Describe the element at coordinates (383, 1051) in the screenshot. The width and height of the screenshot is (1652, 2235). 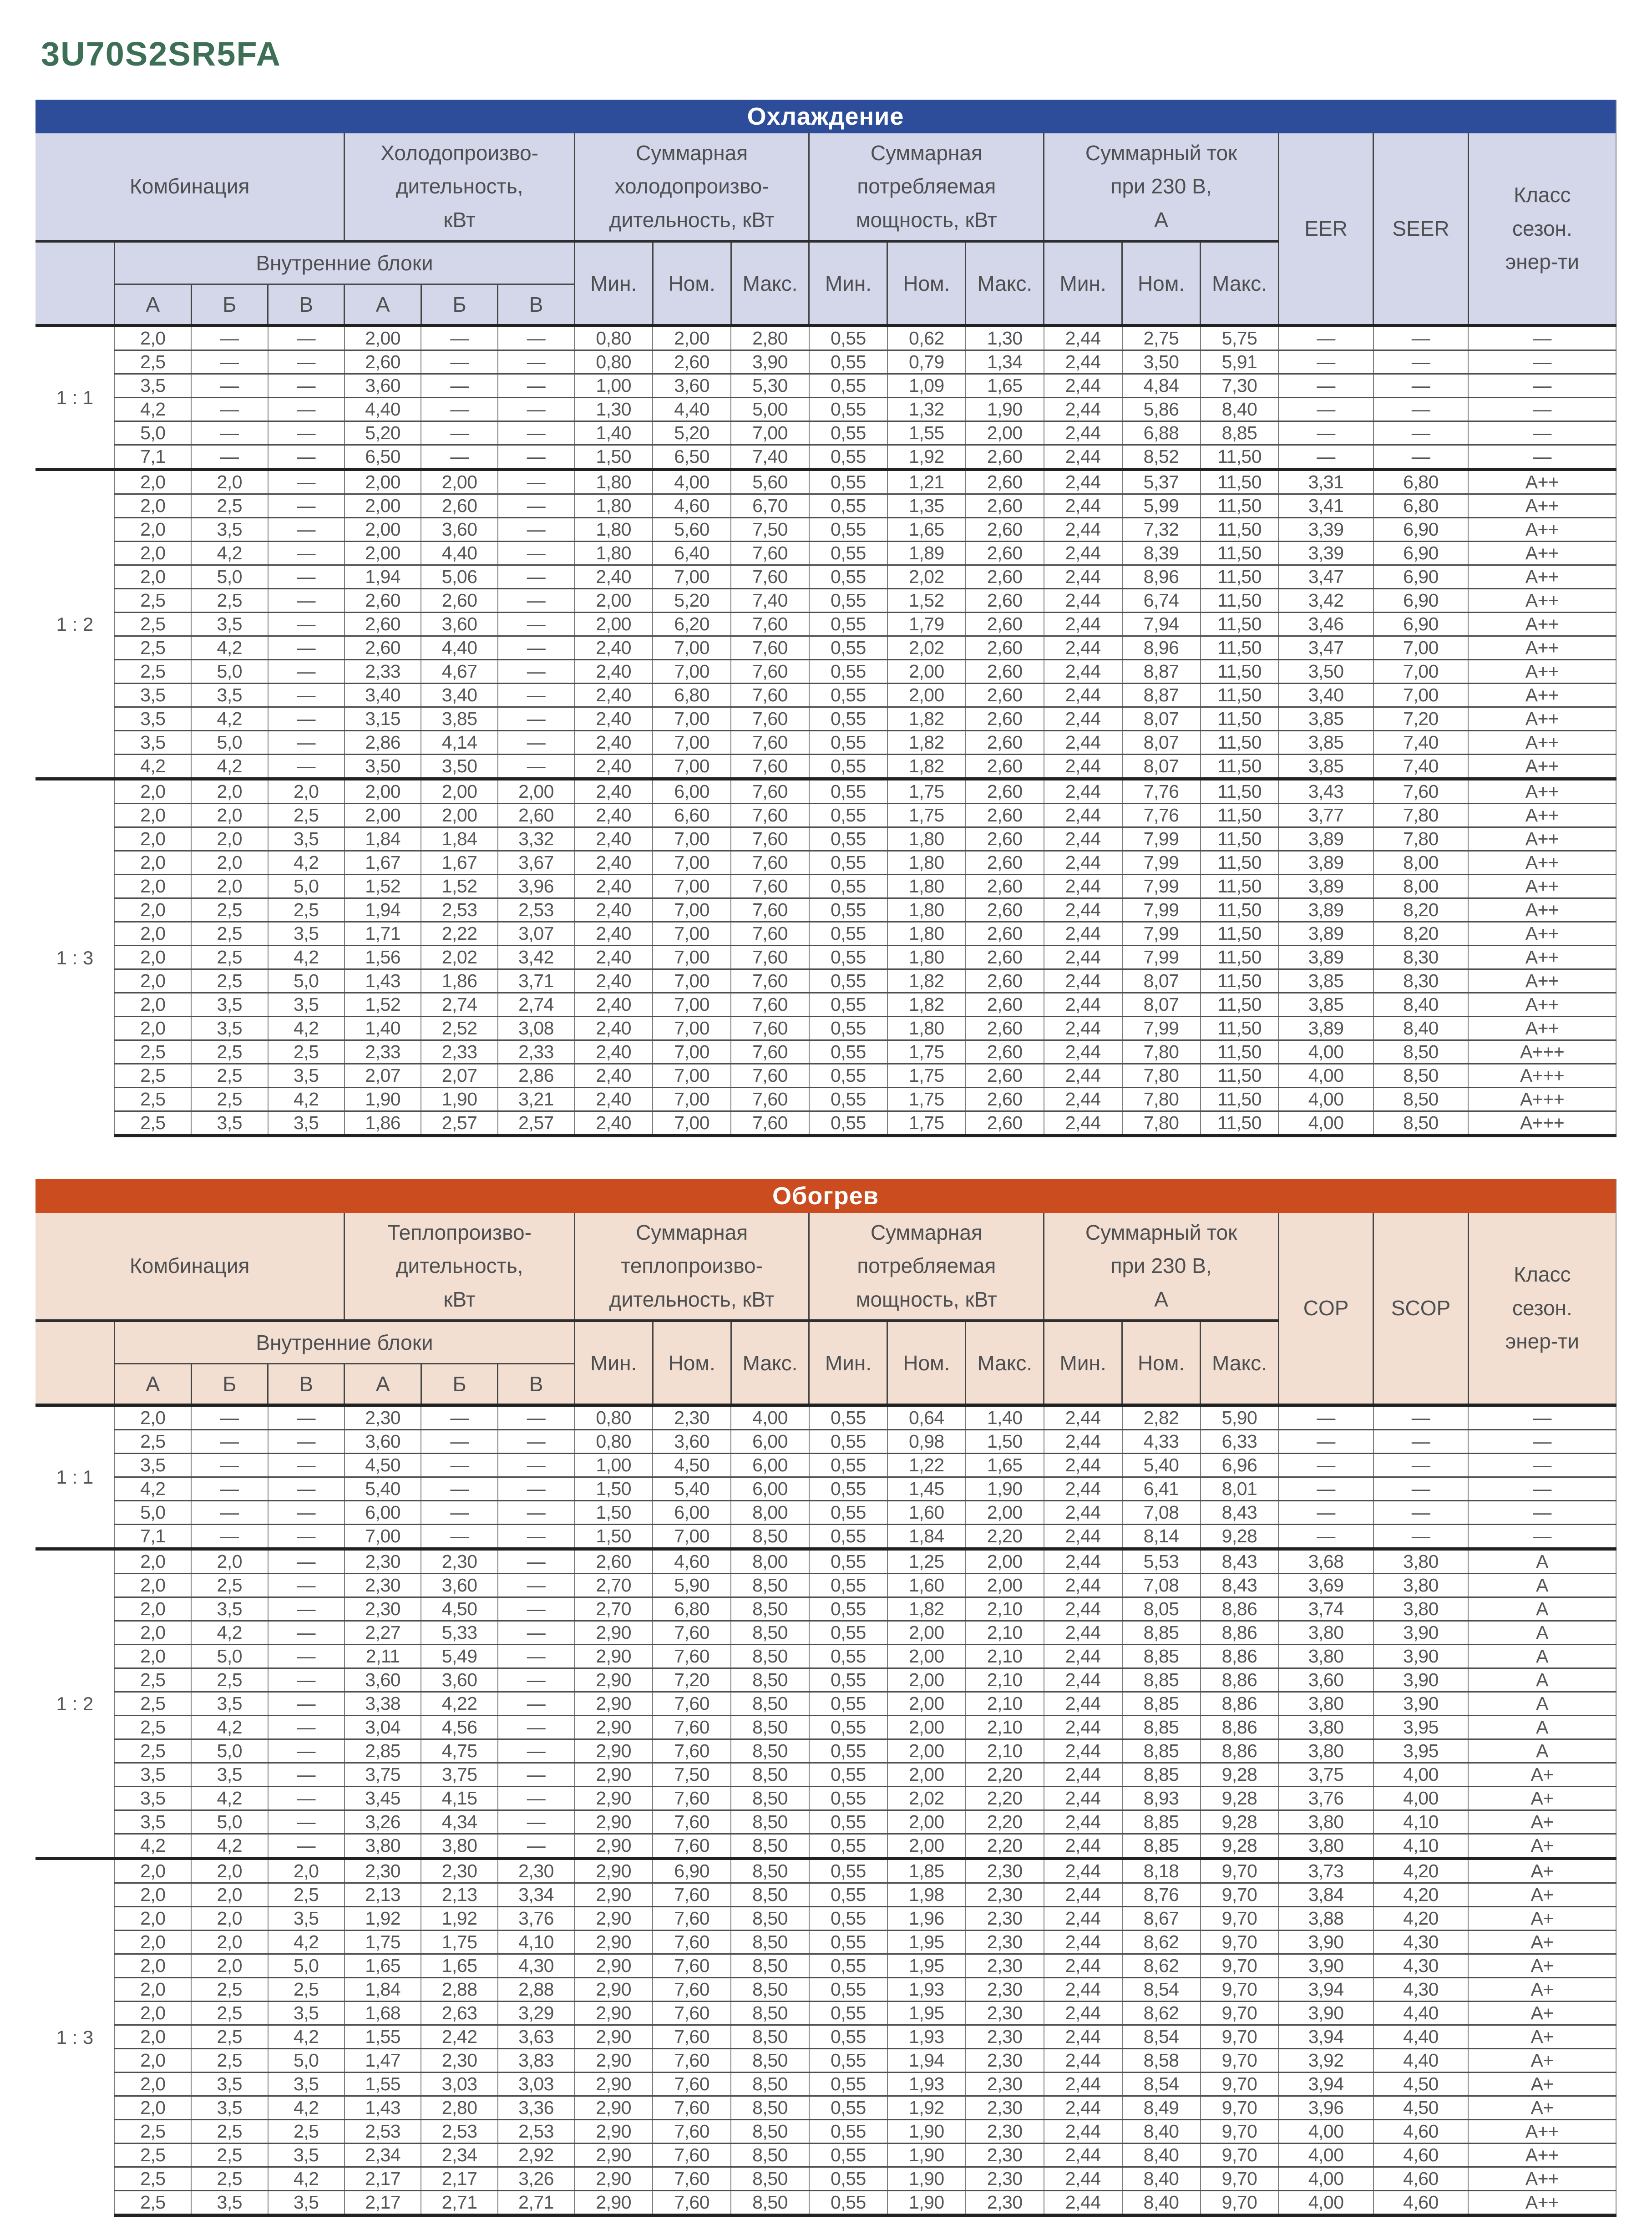
I see `data-cell: 2,33` at that location.